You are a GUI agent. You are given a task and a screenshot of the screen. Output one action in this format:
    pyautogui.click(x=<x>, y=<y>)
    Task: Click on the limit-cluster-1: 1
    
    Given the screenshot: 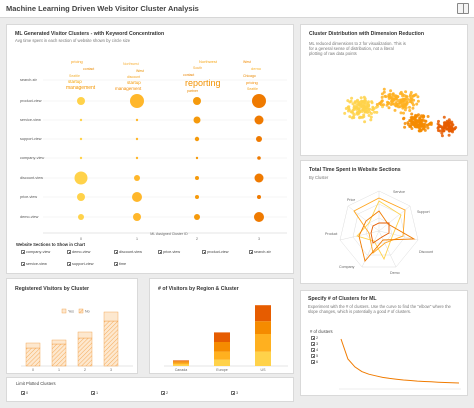 What is the action you would take?
    pyautogui.click(x=94, y=393)
    